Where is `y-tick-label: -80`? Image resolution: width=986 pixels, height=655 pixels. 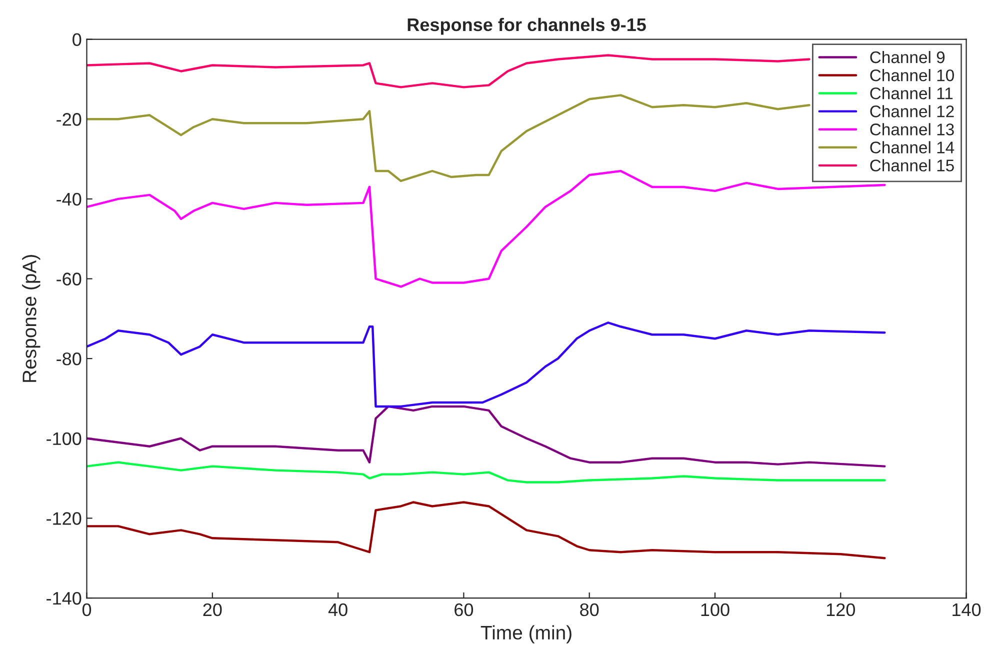
y-tick-label: -80 is located at coordinates (69, 359).